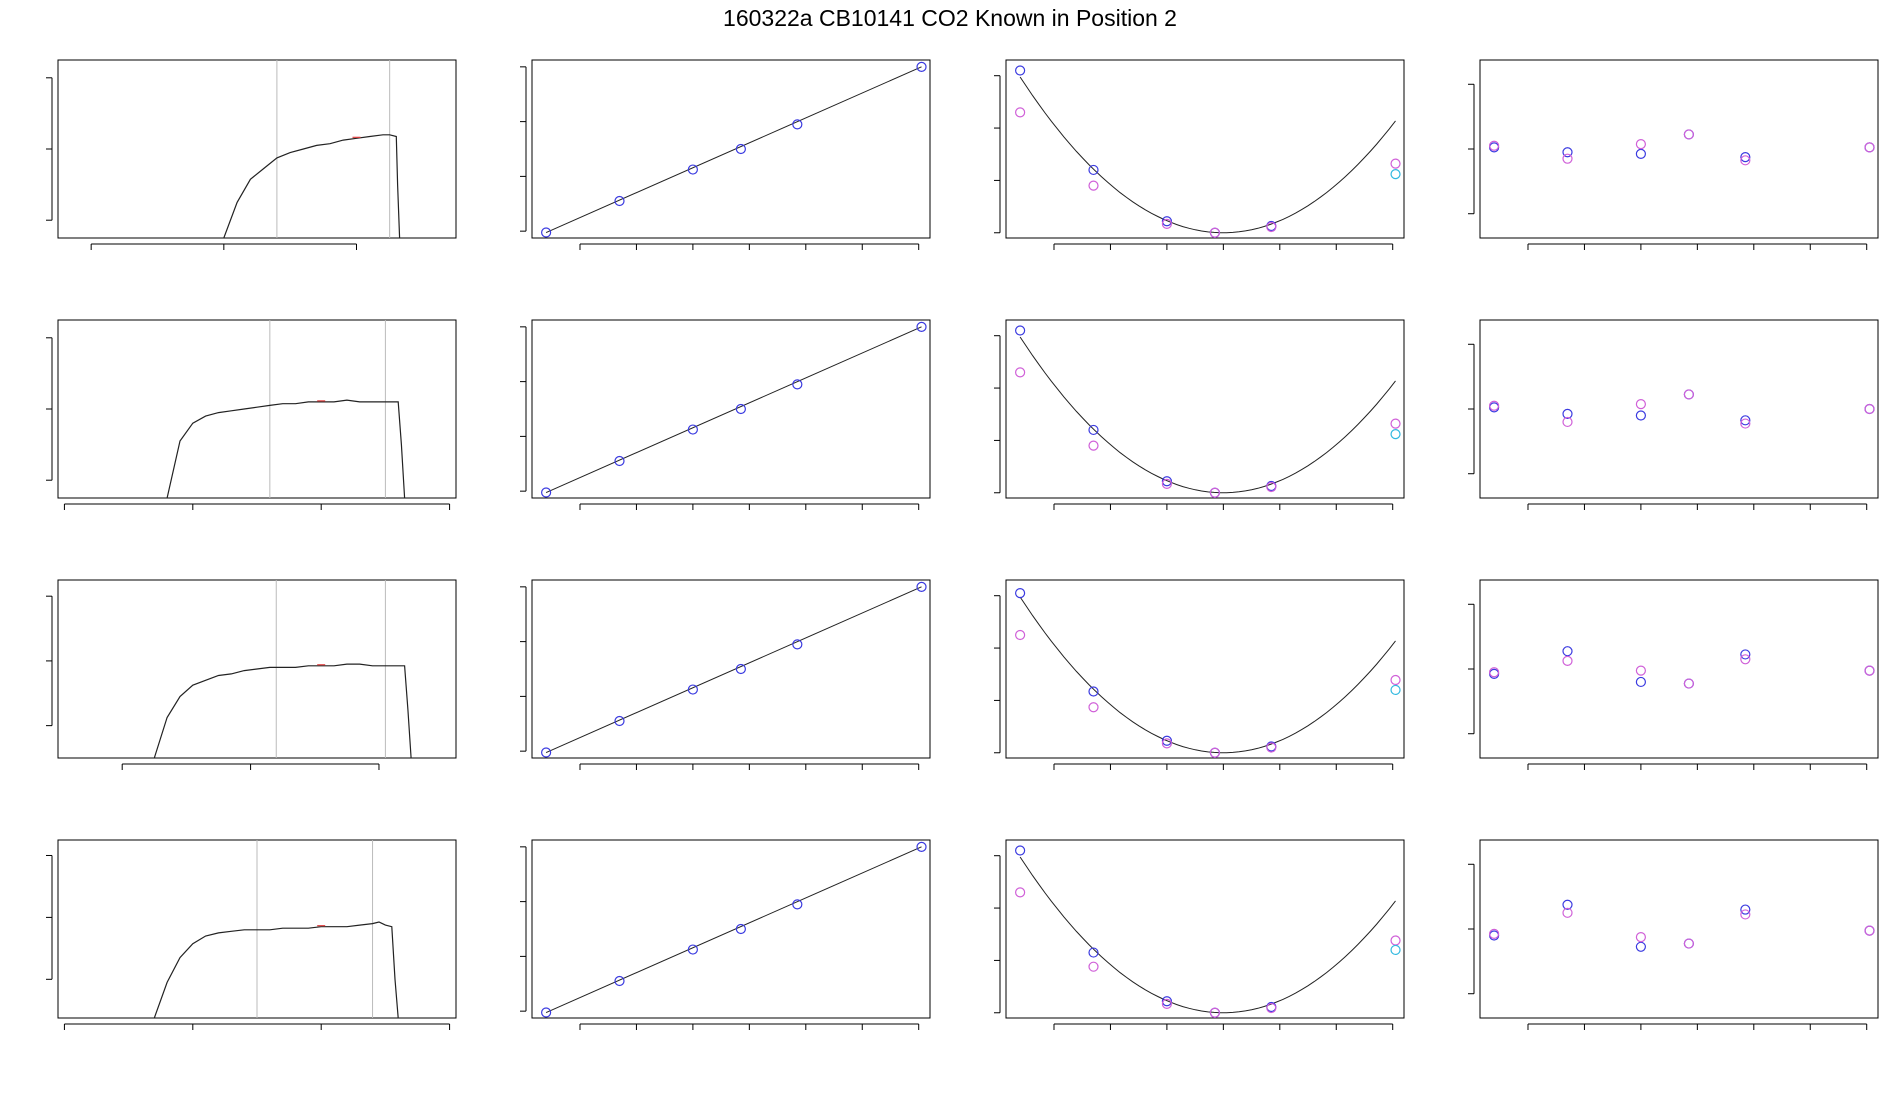 This screenshot has width=1900, height=1100. I want to click on data-point-position, so click(1395, 950).